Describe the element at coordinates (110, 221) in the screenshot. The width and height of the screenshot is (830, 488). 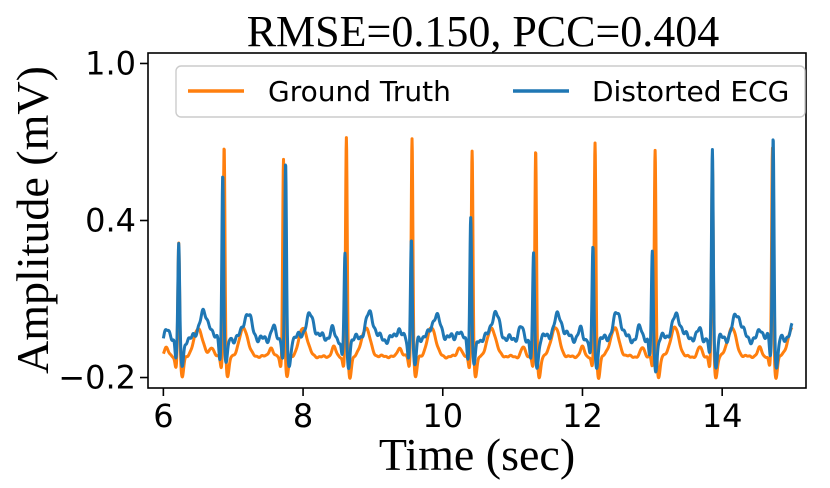
I see `y-tick-label: 0.4` at that location.